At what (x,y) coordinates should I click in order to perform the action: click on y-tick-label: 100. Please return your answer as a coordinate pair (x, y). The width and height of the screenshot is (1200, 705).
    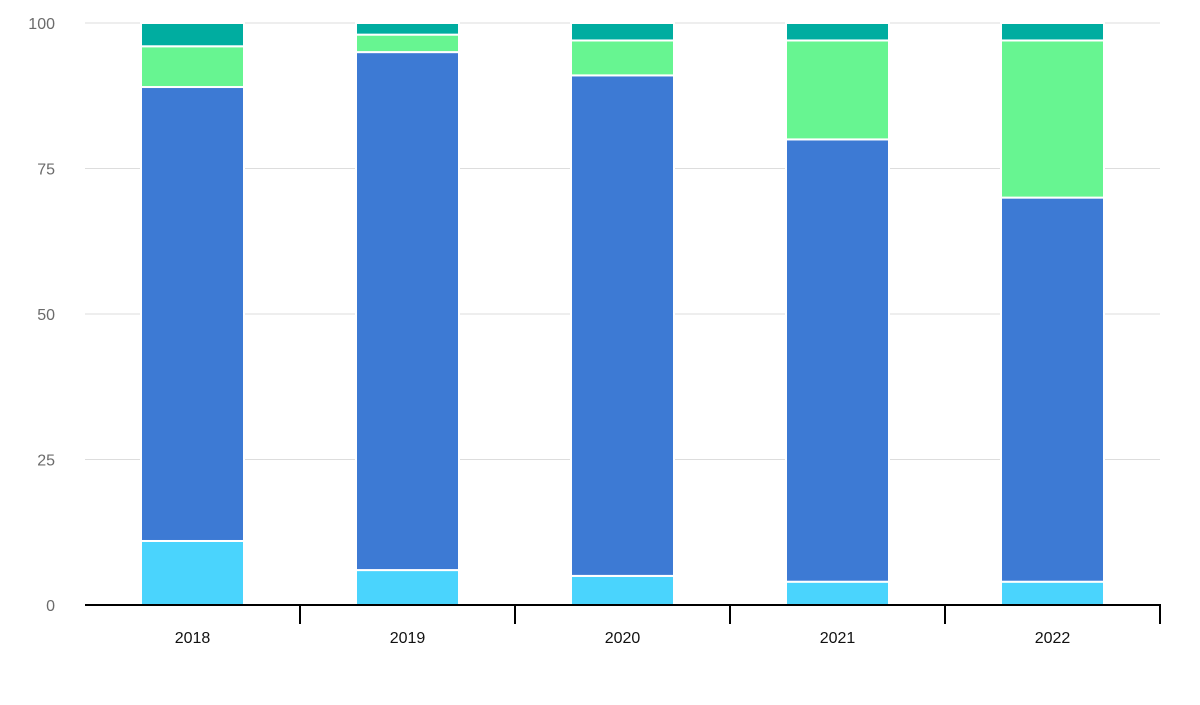
    Looking at the image, I should click on (41, 24).